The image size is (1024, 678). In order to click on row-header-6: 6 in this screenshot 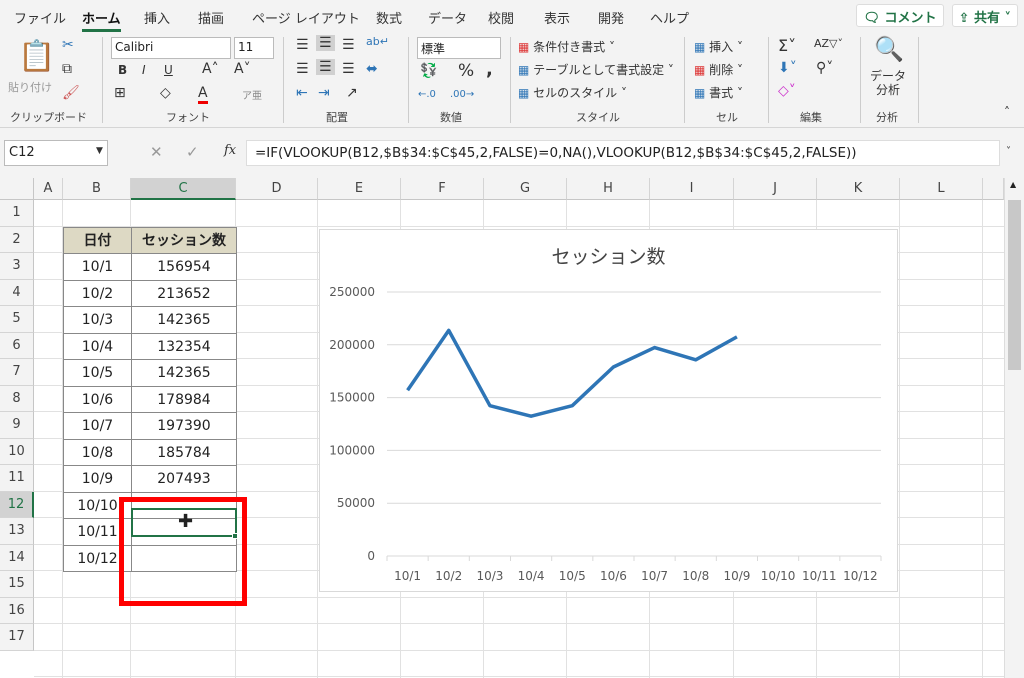, I will do `click(17, 345)`.